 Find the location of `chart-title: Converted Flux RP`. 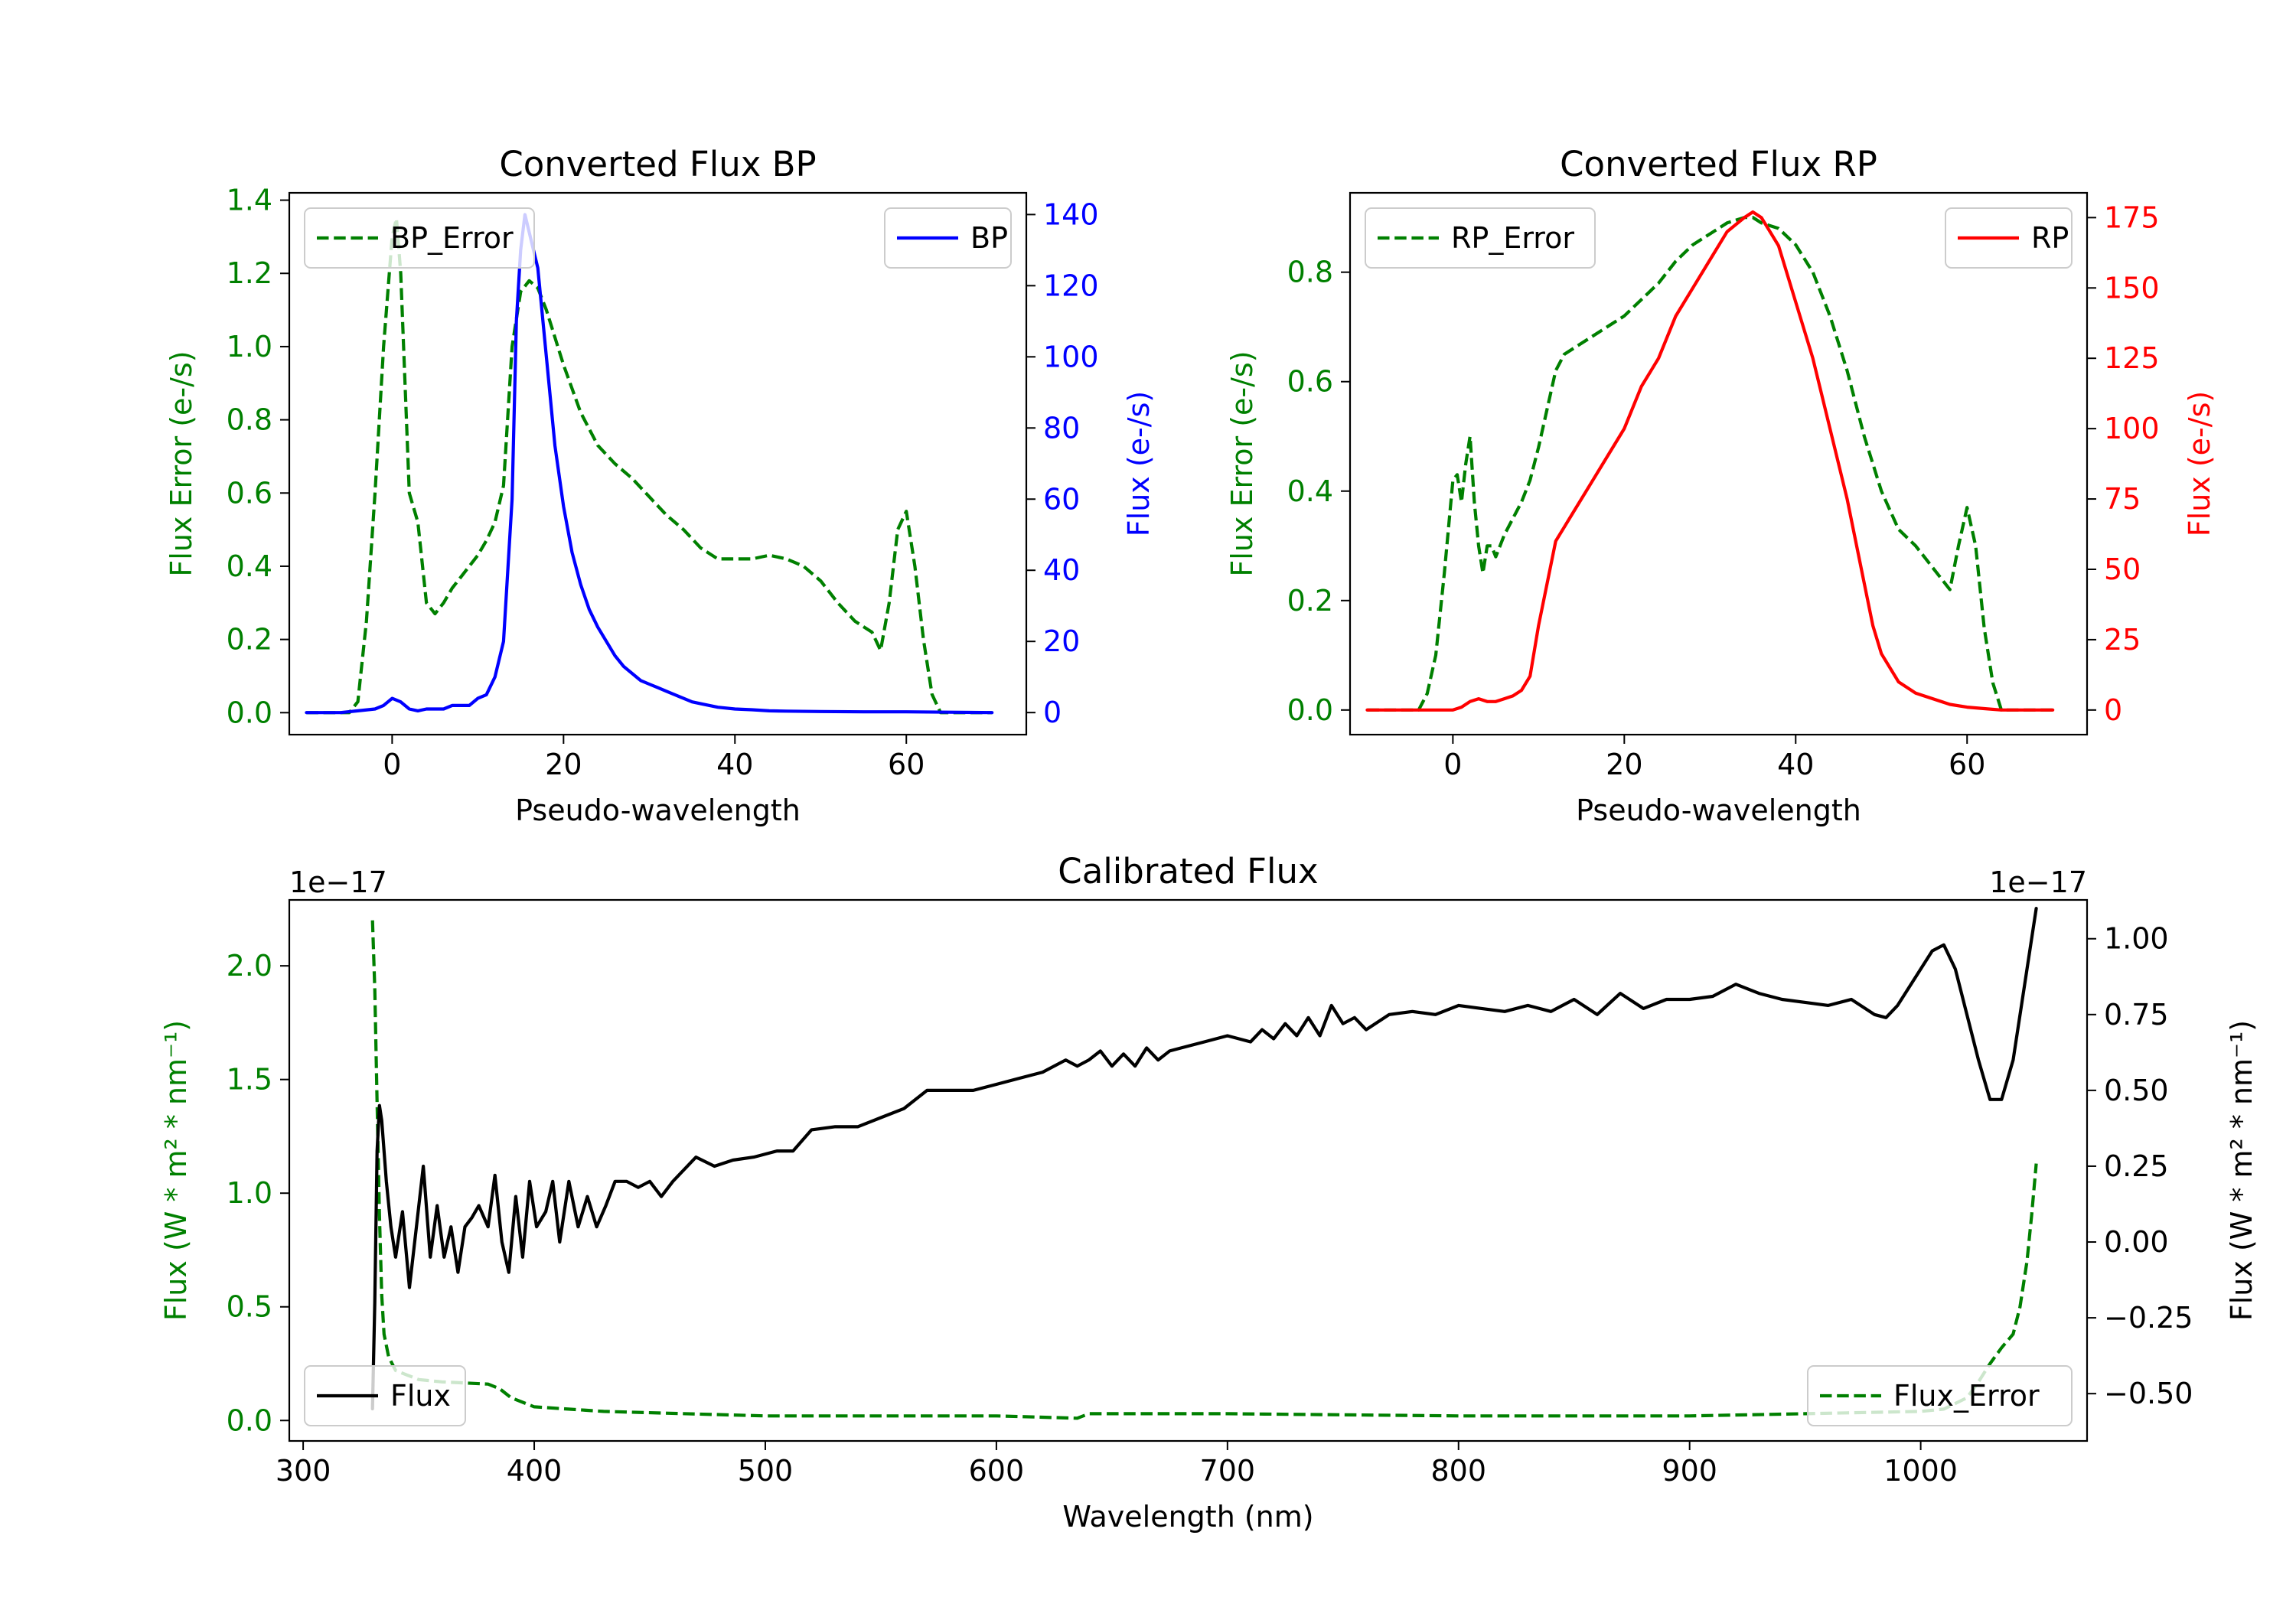

chart-title: Converted Flux RP is located at coordinates (1718, 164).